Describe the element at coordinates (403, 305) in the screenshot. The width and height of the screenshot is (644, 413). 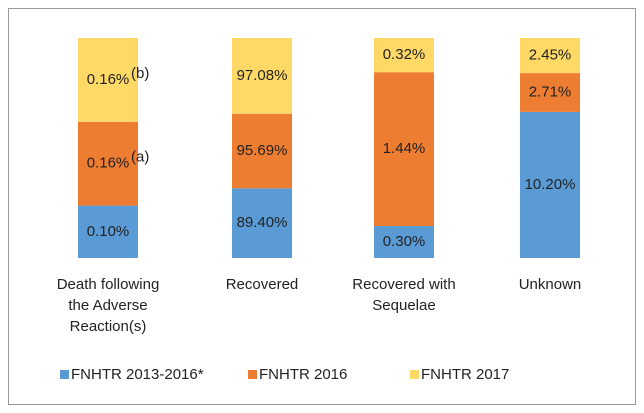
I see `x-tick-label: Sequelae` at that location.